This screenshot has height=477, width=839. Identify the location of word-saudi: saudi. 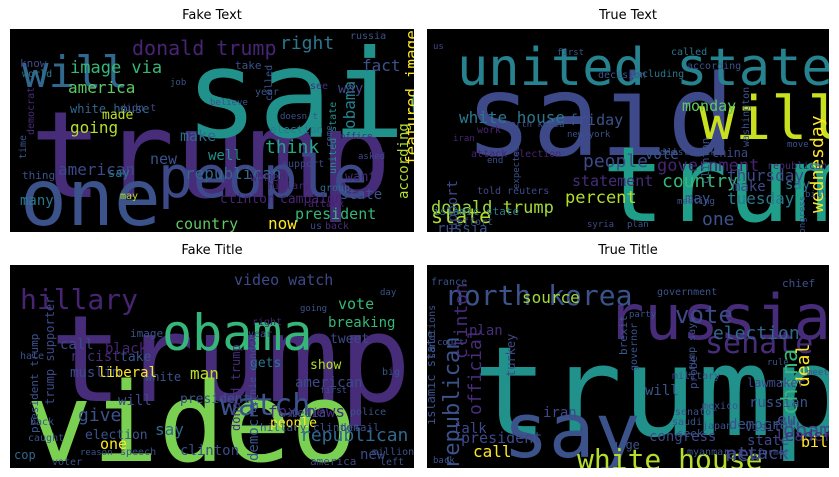
(687, 422).